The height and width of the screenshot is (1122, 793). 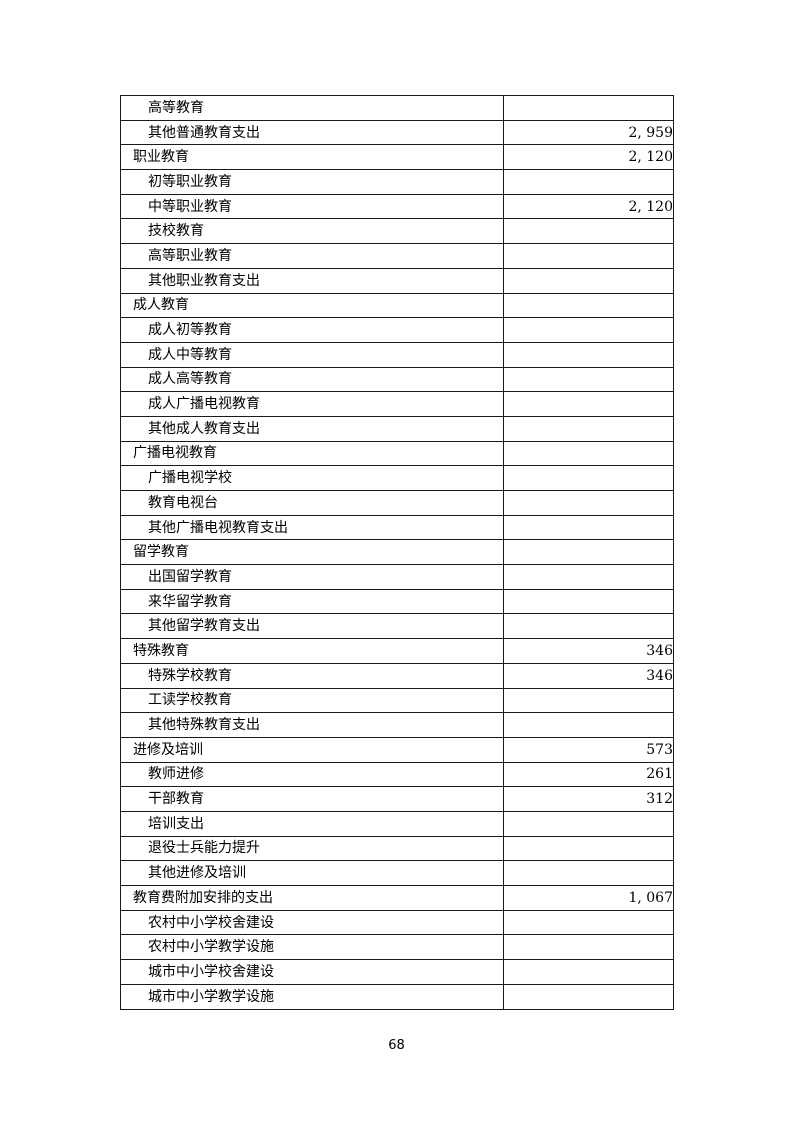 What do you see at coordinates (312, 280) in the screenshot?
I see `category-label-cell: 其他职业教育支出` at bounding box center [312, 280].